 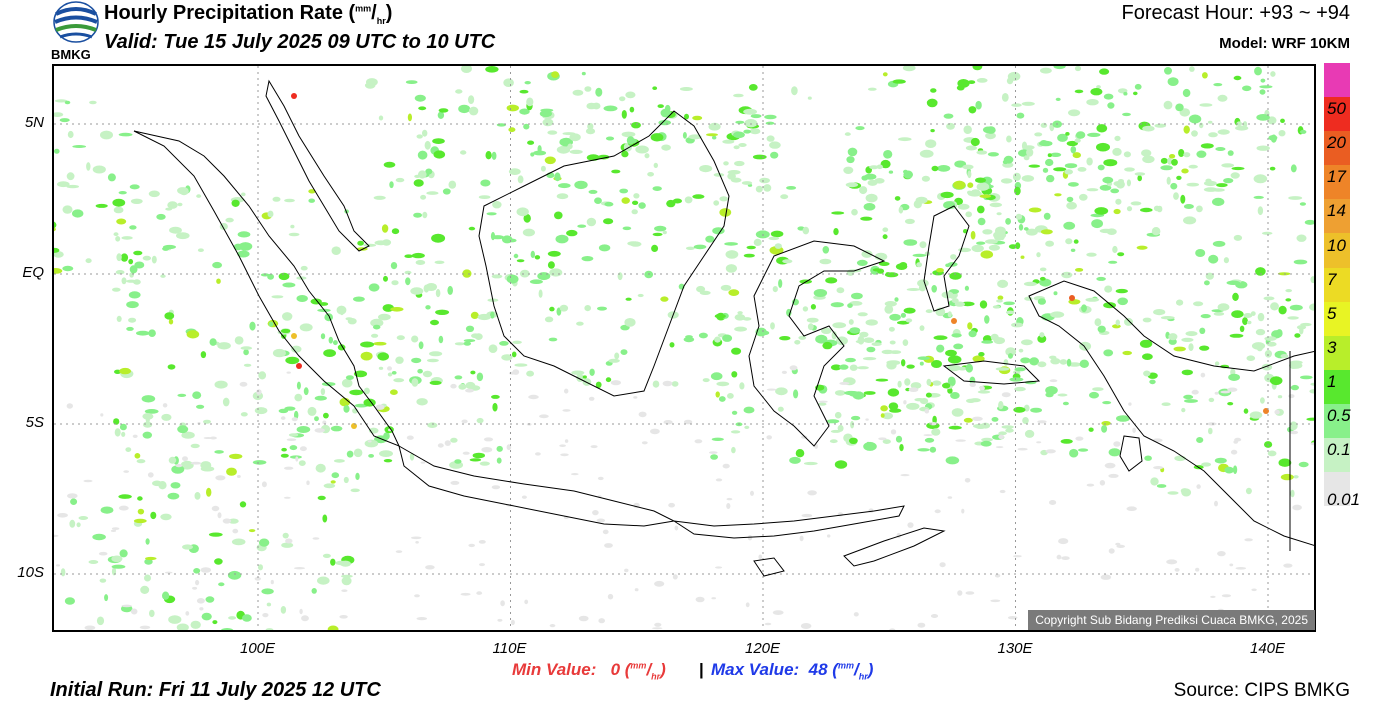 I want to click on coast-sulawesi, so click(x=817, y=343).